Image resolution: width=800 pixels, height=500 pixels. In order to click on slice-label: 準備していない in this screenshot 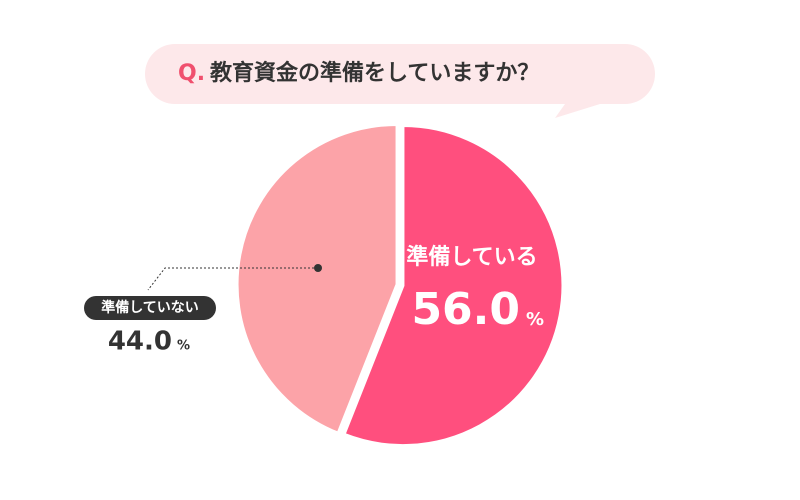, I will do `click(150, 307)`.